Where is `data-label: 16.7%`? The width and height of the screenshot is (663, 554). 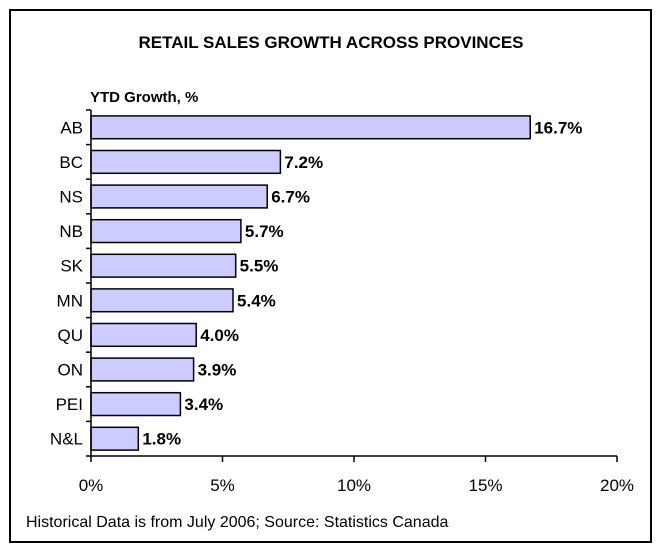
data-label: 16.7% is located at coordinates (558, 127).